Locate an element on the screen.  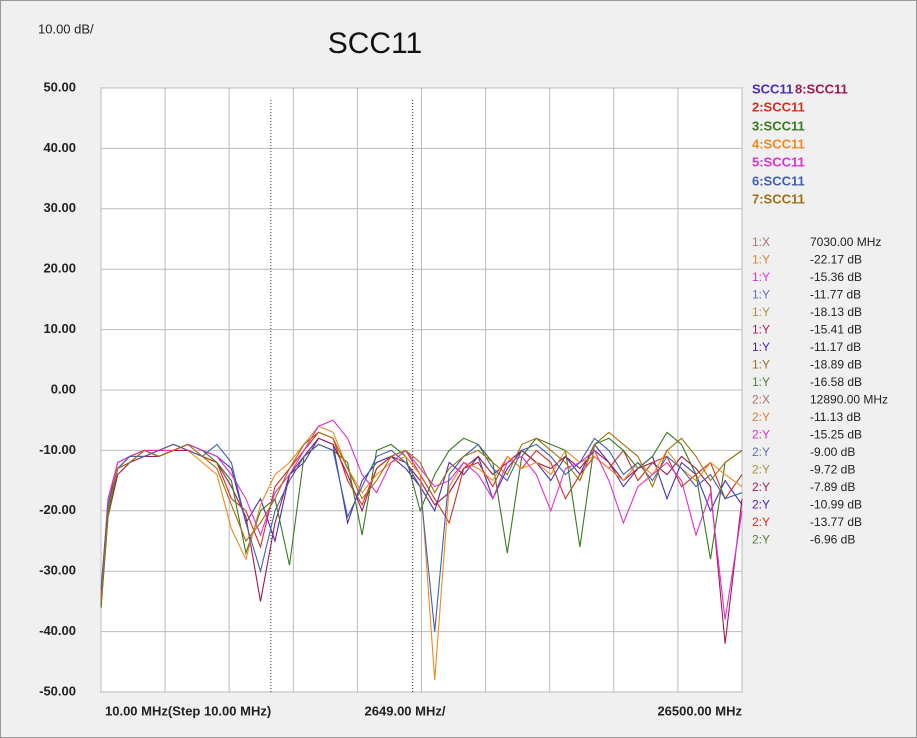
marker-label: 2:X is located at coordinates (761, 400).